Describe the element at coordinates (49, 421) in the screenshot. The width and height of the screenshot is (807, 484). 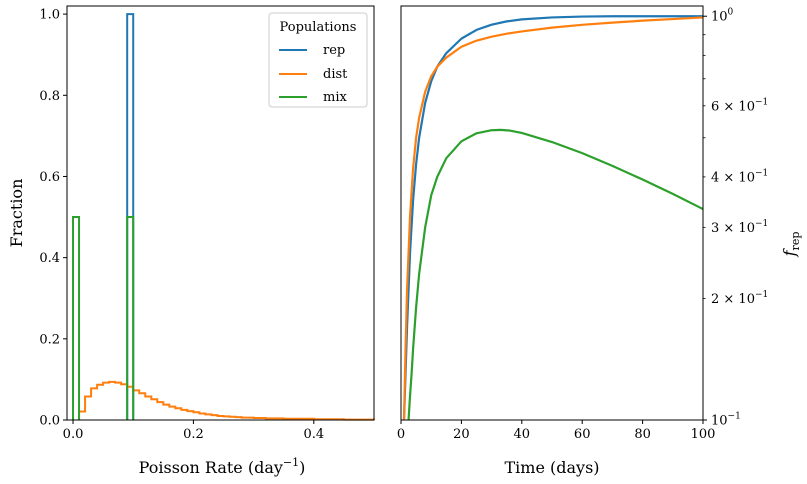
I see `histogram-y-tick-label: 0.0` at that location.